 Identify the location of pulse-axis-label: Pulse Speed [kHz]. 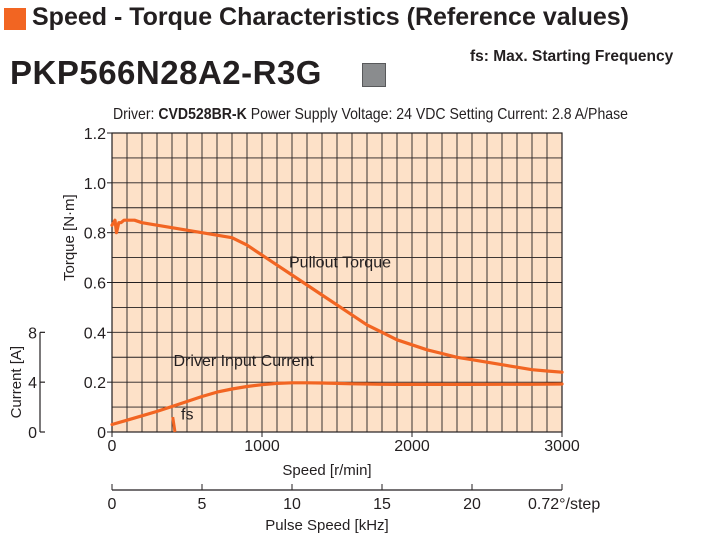
(326, 525).